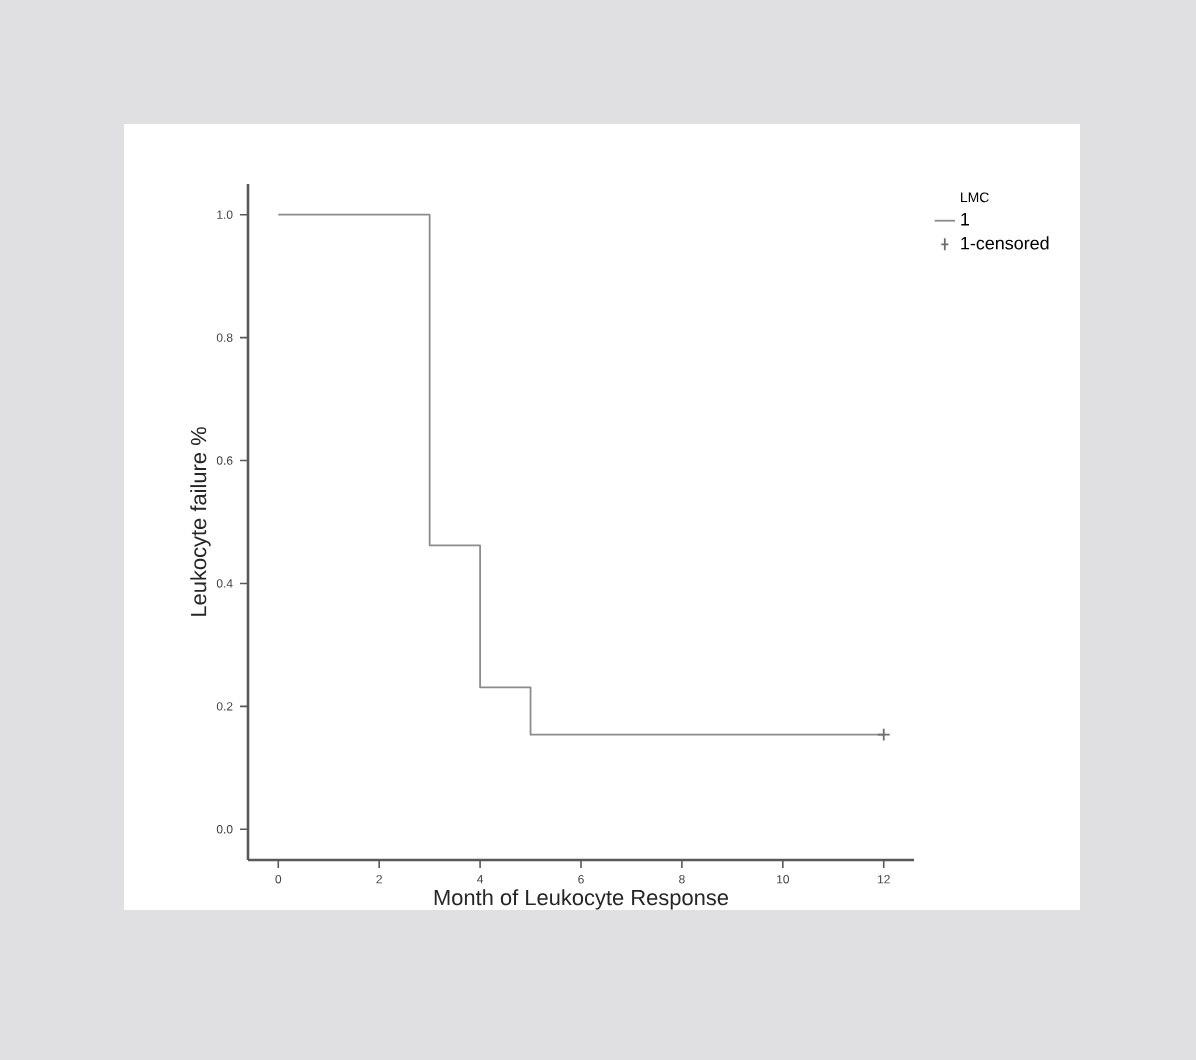 This screenshot has width=1196, height=1060. What do you see at coordinates (1005, 243) in the screenshot?
I see `legend-label: 1-censored` at bounding box center [1005, 243].